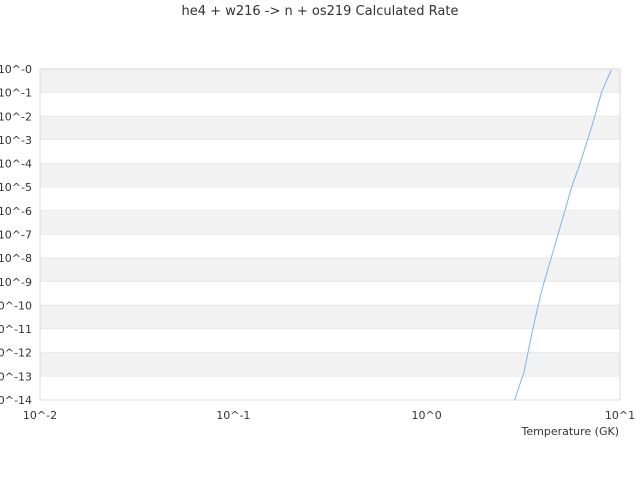  Describe the element at coordinates (427, 415) in the screenshot. I see `x-tick-label: 10^0` at that location.